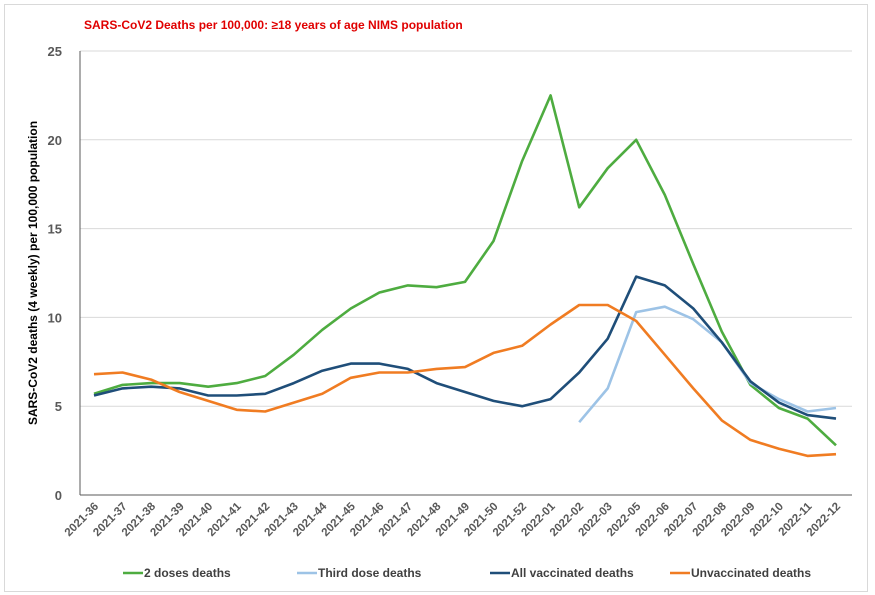  I want to click on legend-label: 2 doses deaths, so click(187, 573).